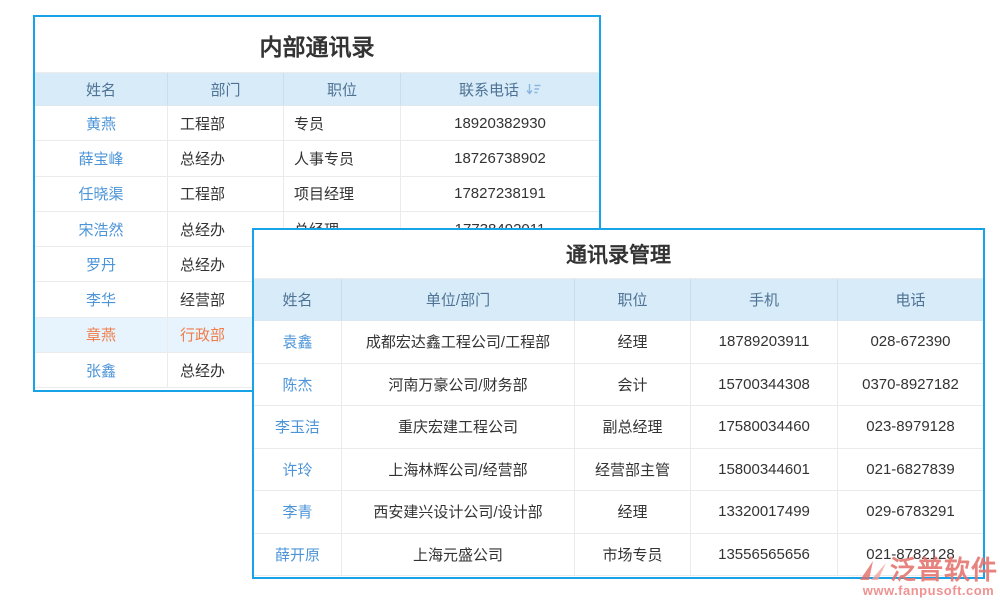 The width and height of the screenshot is (1000, 600). Describe the element at coordinates (101, 264) in the screenshot. I see `cell-name: 罗丹` at that location.